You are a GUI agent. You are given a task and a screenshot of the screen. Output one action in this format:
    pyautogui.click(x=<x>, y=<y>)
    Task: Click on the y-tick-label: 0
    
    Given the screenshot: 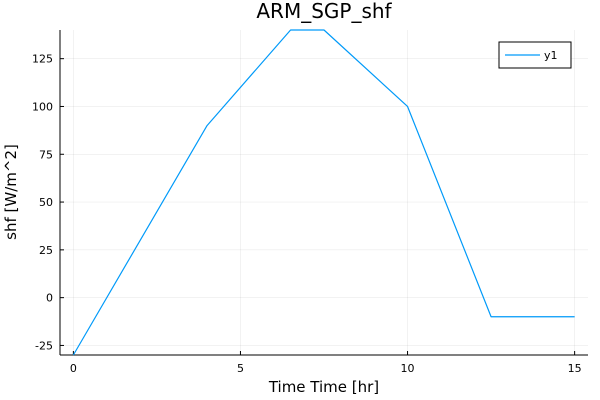 What is the action you would take?
    pyautogui.click(x=49, y=298)
    